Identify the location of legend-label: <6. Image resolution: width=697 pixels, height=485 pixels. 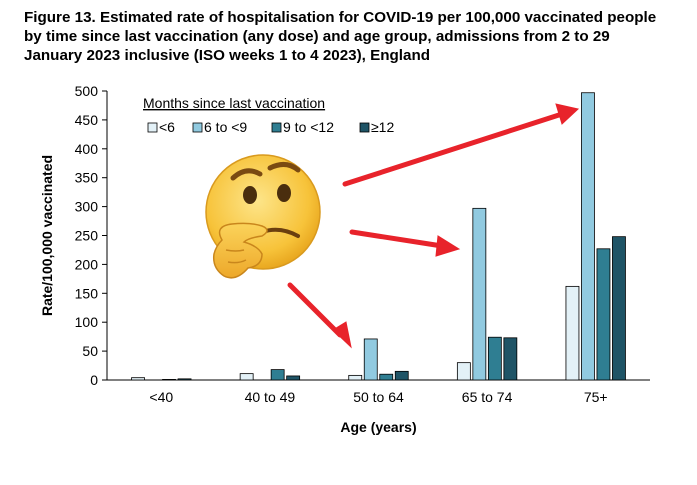
(167, 127).